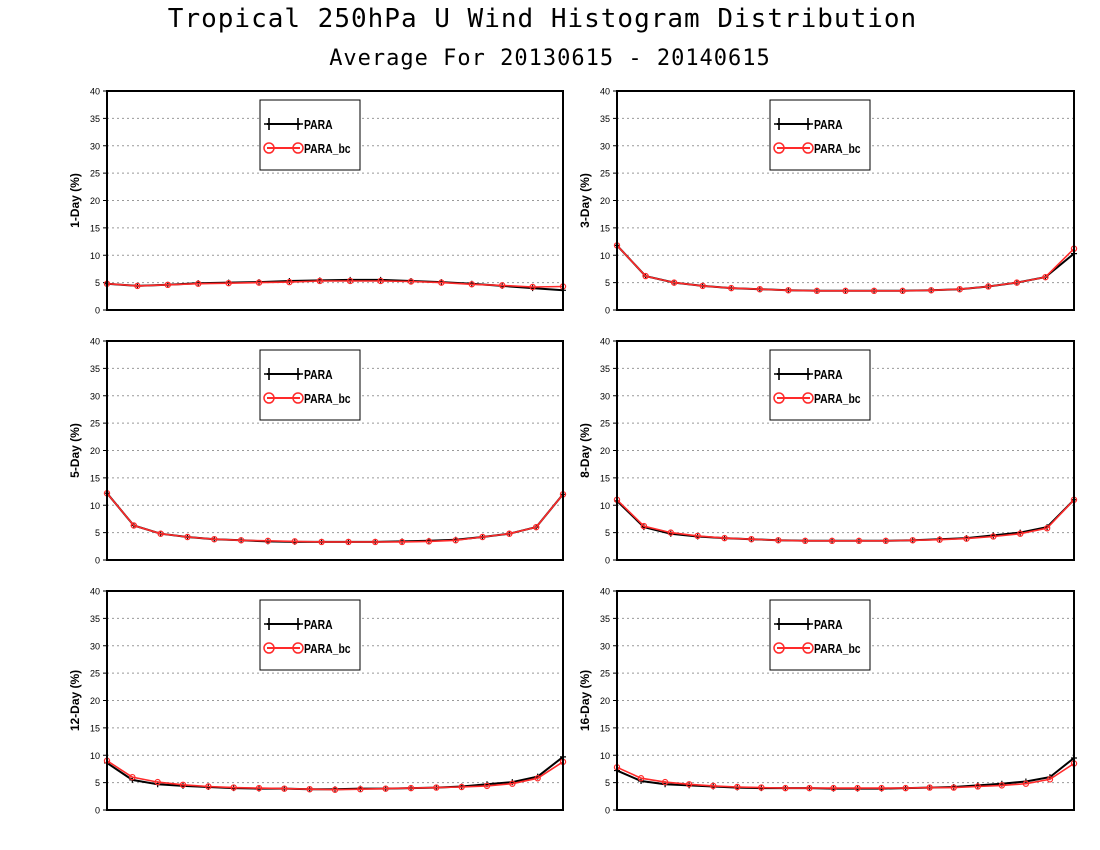 Image resolution: width=1100 pixels, height=850 pixels. I want to click on y-axis-label: 12-Day (%), so click(75, 700).